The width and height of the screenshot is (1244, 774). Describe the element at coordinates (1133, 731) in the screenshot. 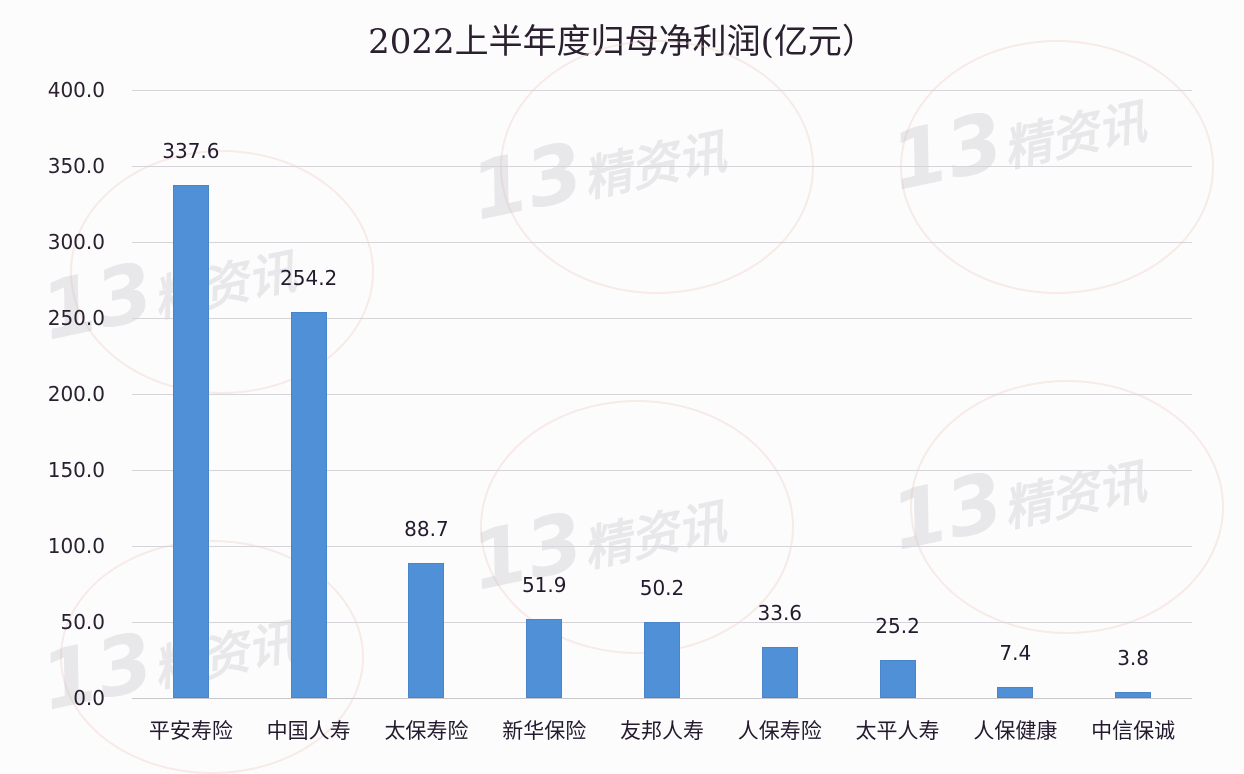

I see `x-tick-label: 中信保诚` at that location.